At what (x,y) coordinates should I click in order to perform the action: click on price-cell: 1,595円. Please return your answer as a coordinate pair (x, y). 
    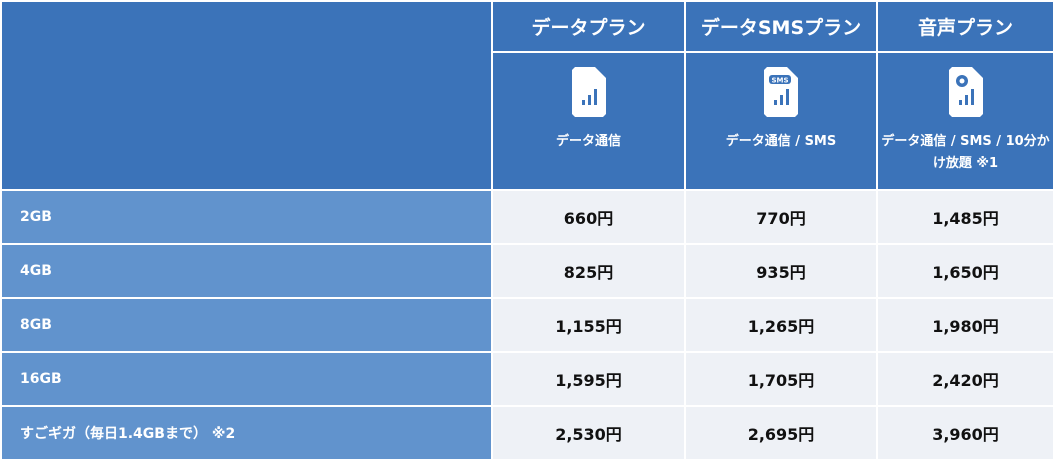
    Looking at the image, I should click on (588, 379).